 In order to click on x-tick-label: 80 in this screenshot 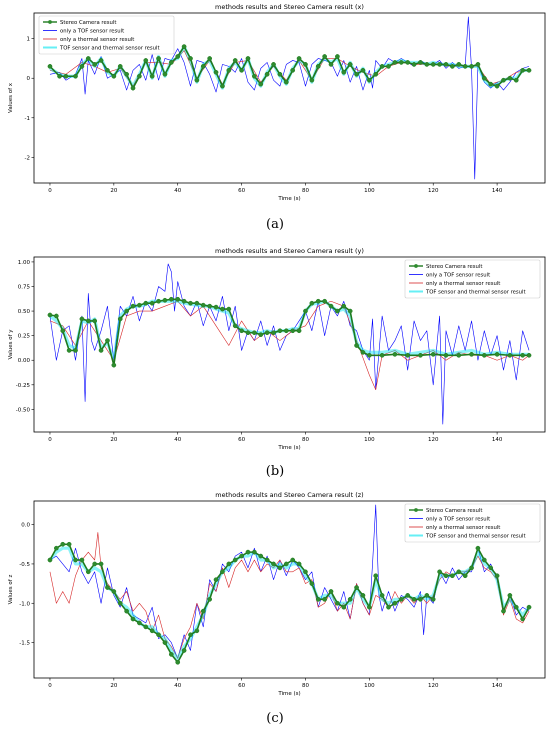, I will do `click(305, 191)`.